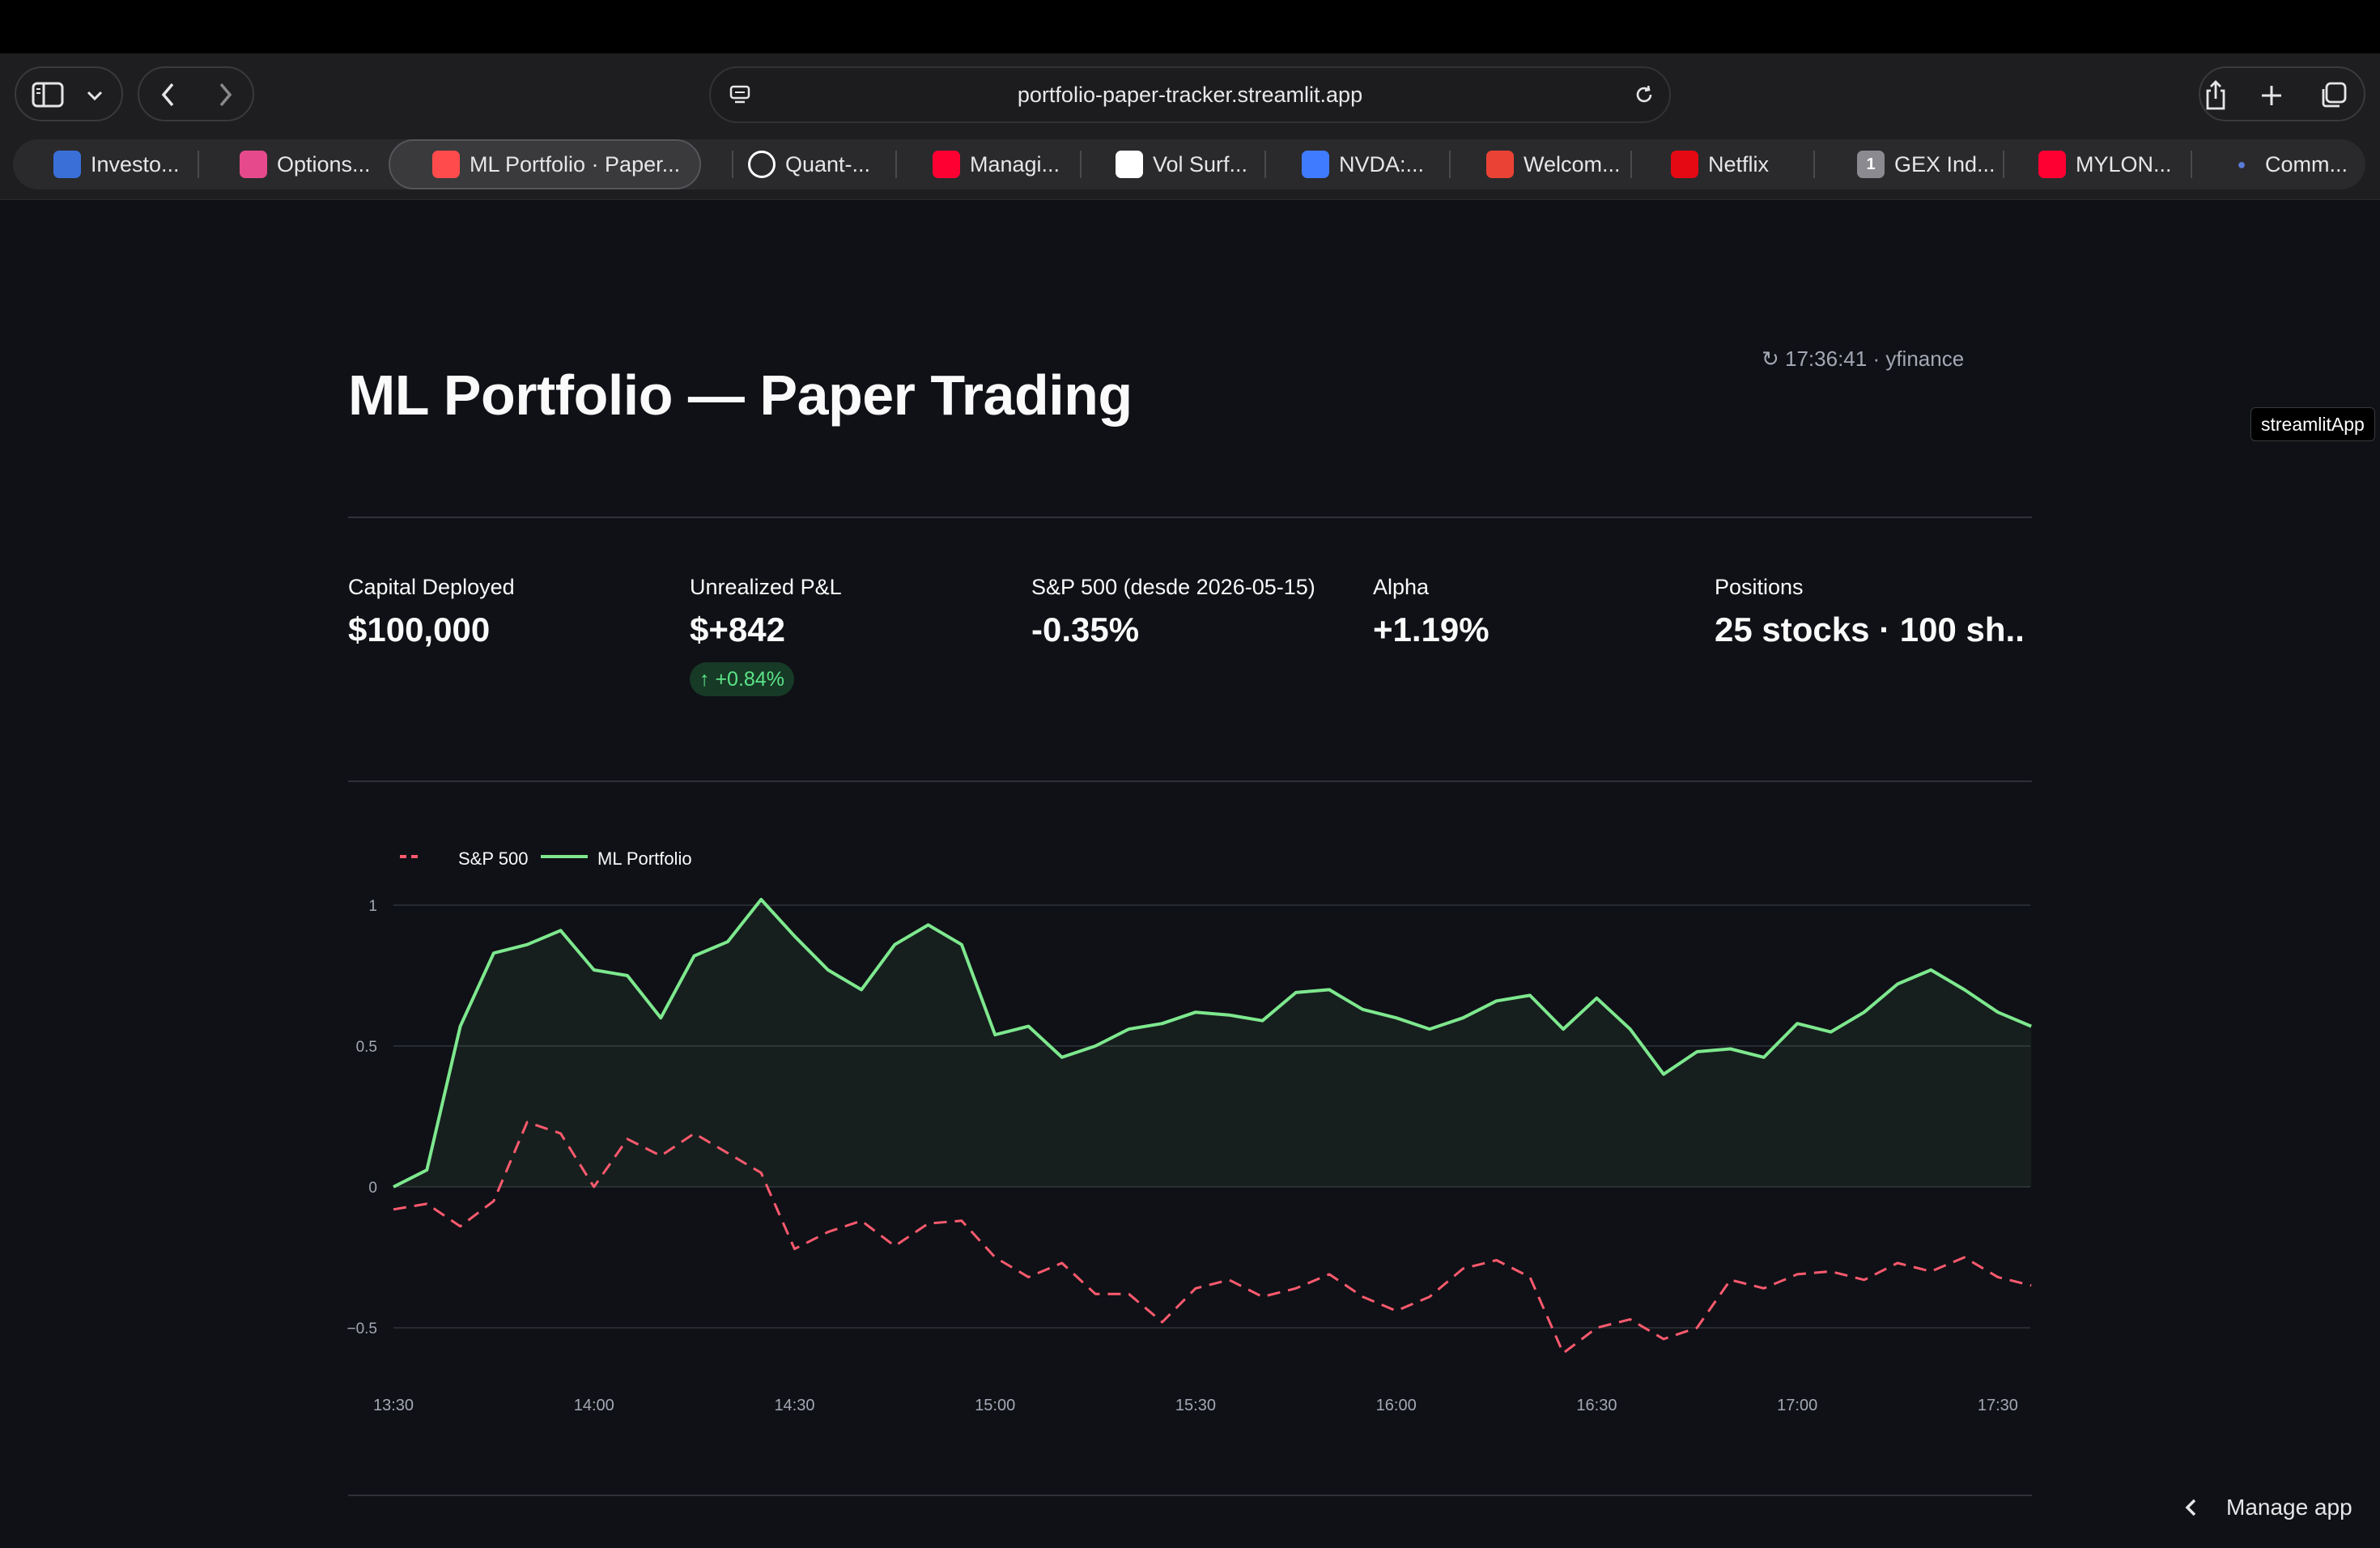 This screenshot has width=2380, height=1548. Describe the element at coordinates (1739, 164) in the screenshot. I see `tab-label: Netflix` at that location.